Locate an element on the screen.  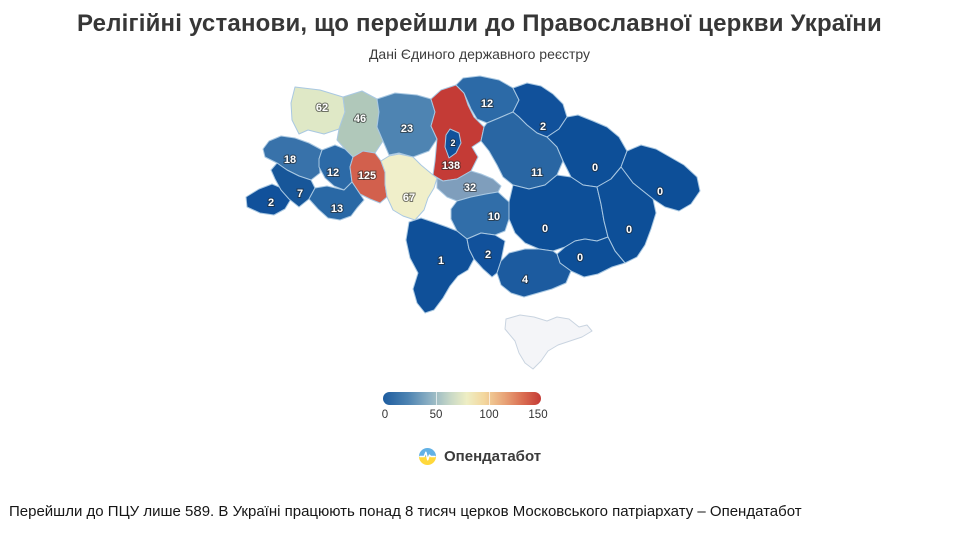
region-ternopil is located at coordinates (336, 167).